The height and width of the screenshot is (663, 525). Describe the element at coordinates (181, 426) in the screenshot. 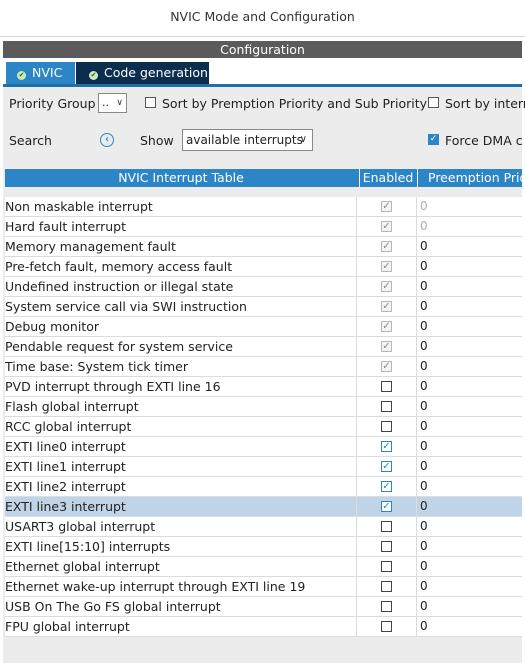

I see `interrupt-name: RCC global interrupt` at that location.